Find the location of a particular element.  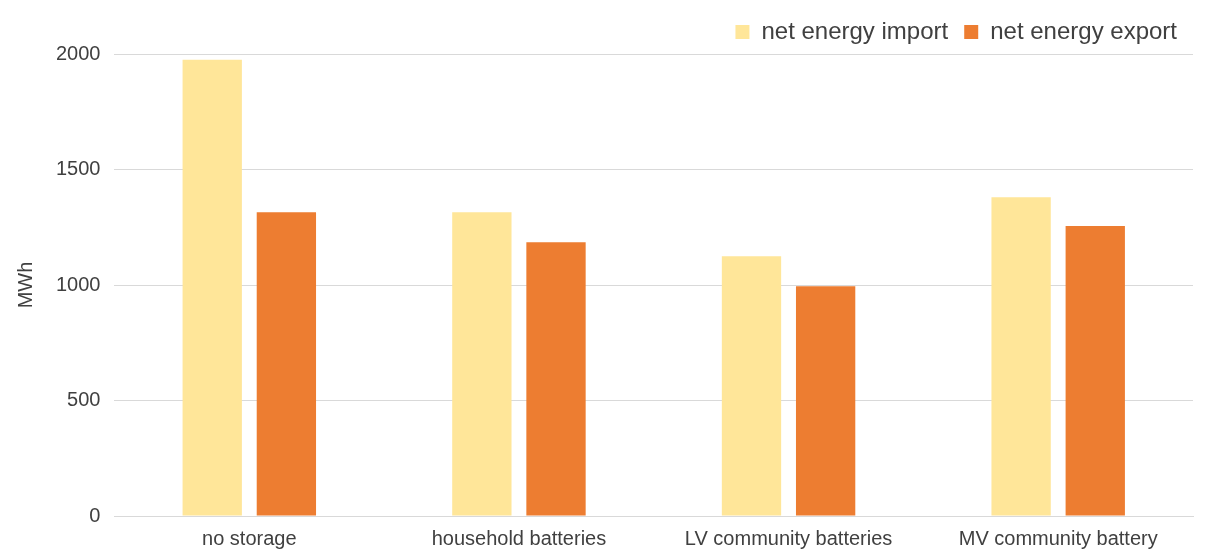

x-tick-label: MV community battery is located at coordinates (1058, 537).